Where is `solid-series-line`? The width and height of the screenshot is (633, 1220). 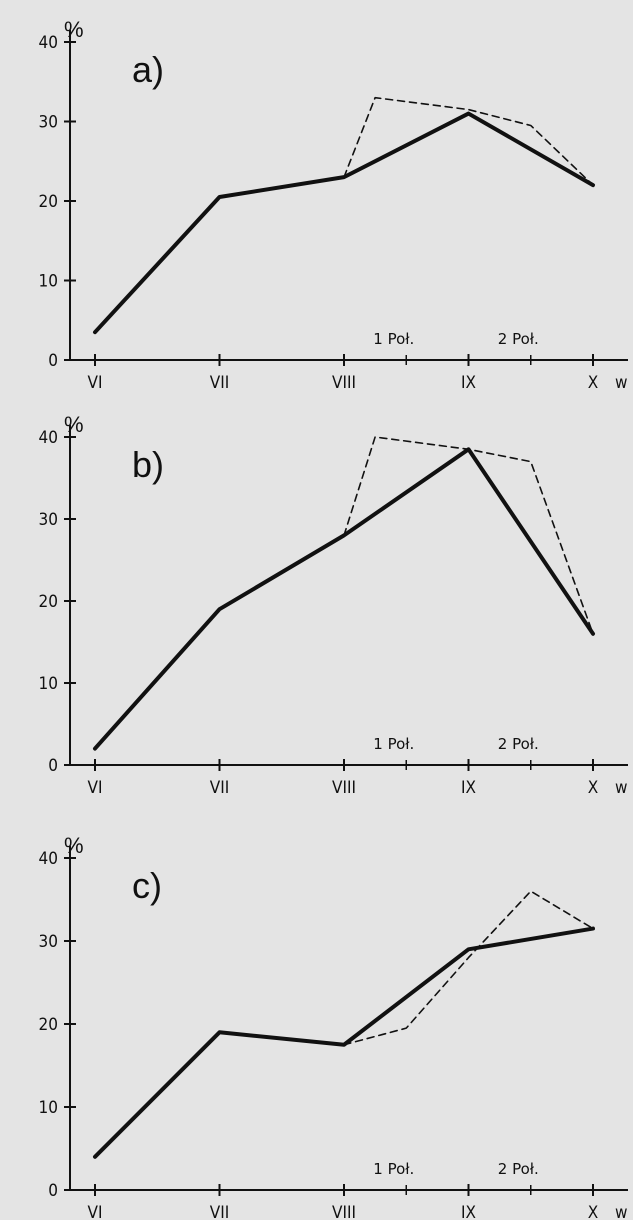 solid-series-line is located at coordinates (344, 223).